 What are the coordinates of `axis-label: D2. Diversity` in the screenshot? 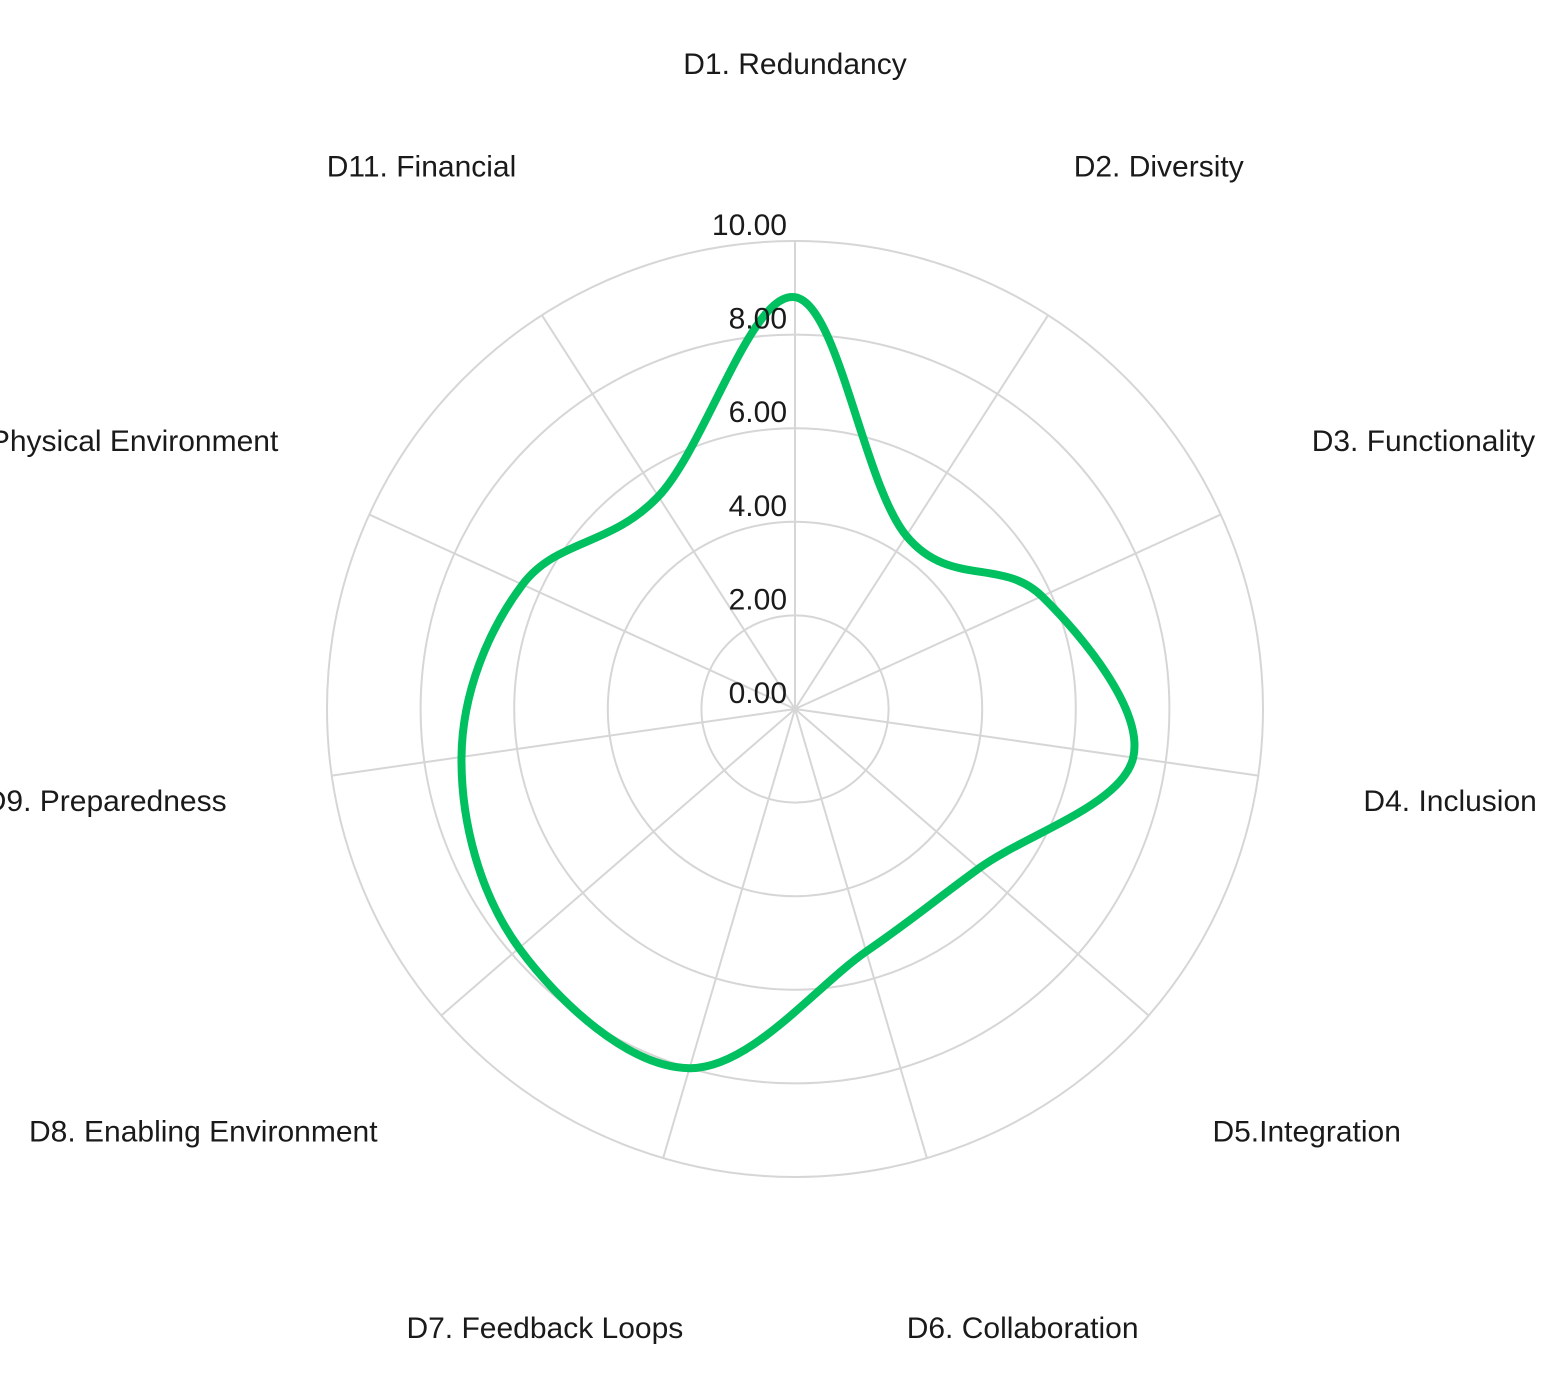 It's located at (1159, 166).